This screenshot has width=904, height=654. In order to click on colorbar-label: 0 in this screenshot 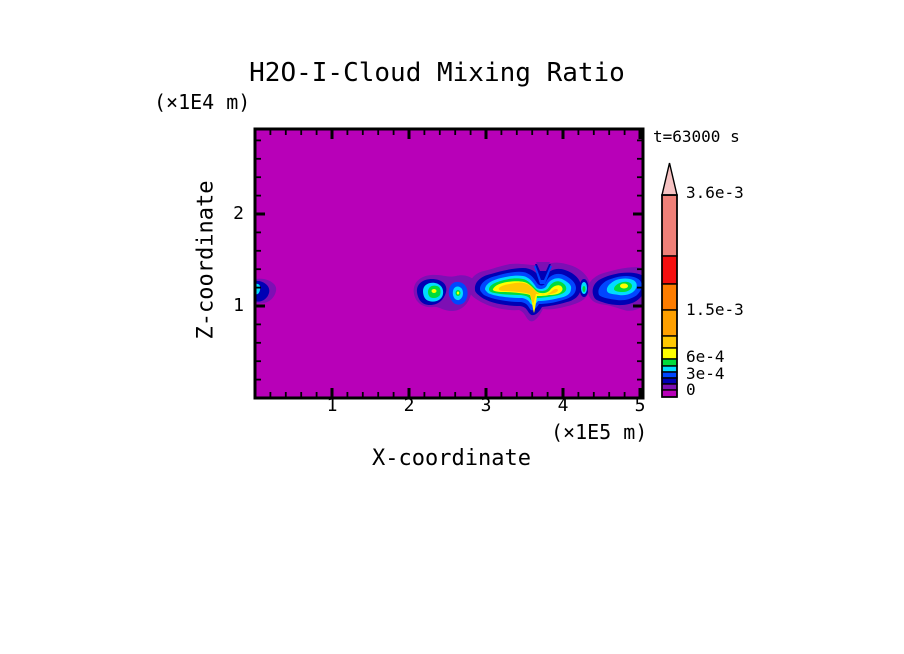, I will do `click(691, 389)`.